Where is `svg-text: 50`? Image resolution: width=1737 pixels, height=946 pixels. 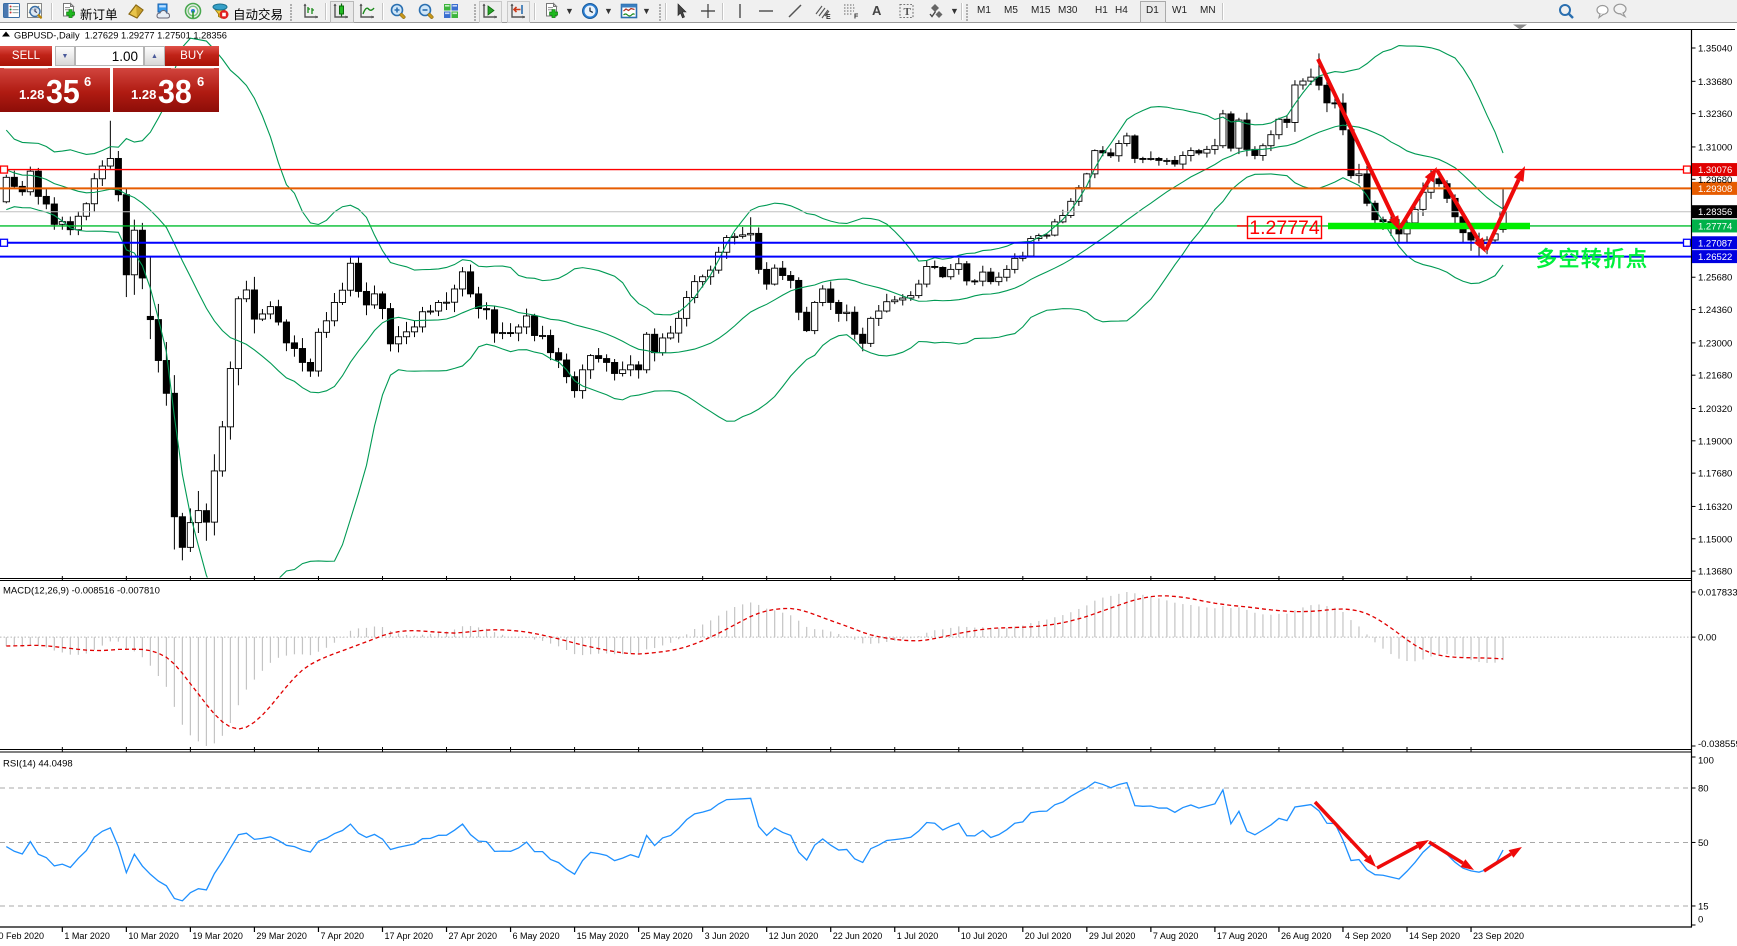 svg-text: 50 is located at coordinates (1703, 843).